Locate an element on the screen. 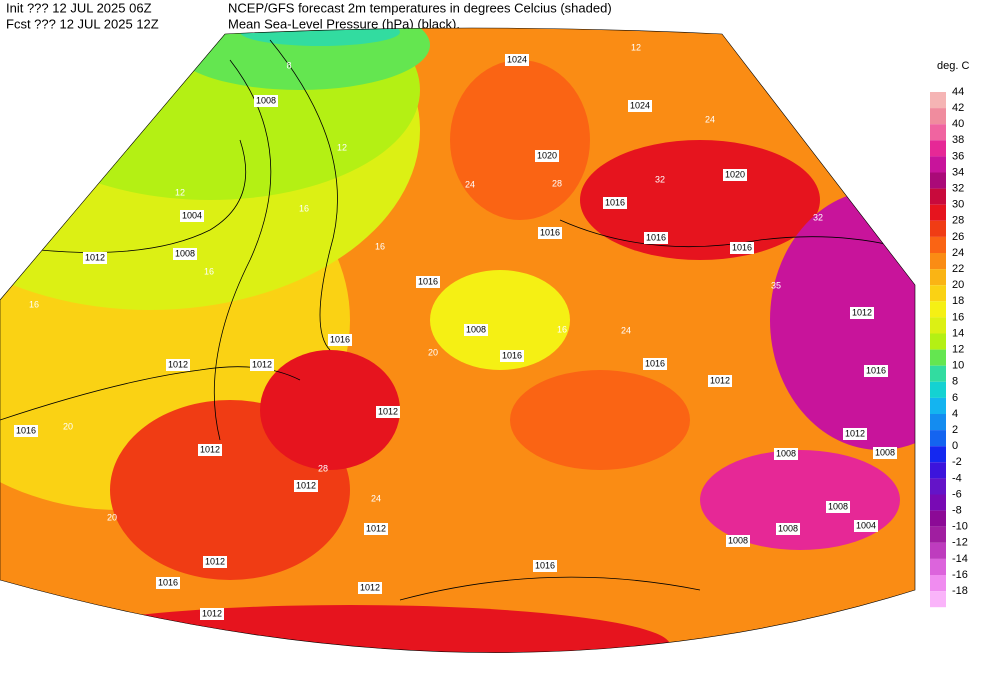  legend-label: -2 is located at coordinates (957, 462).